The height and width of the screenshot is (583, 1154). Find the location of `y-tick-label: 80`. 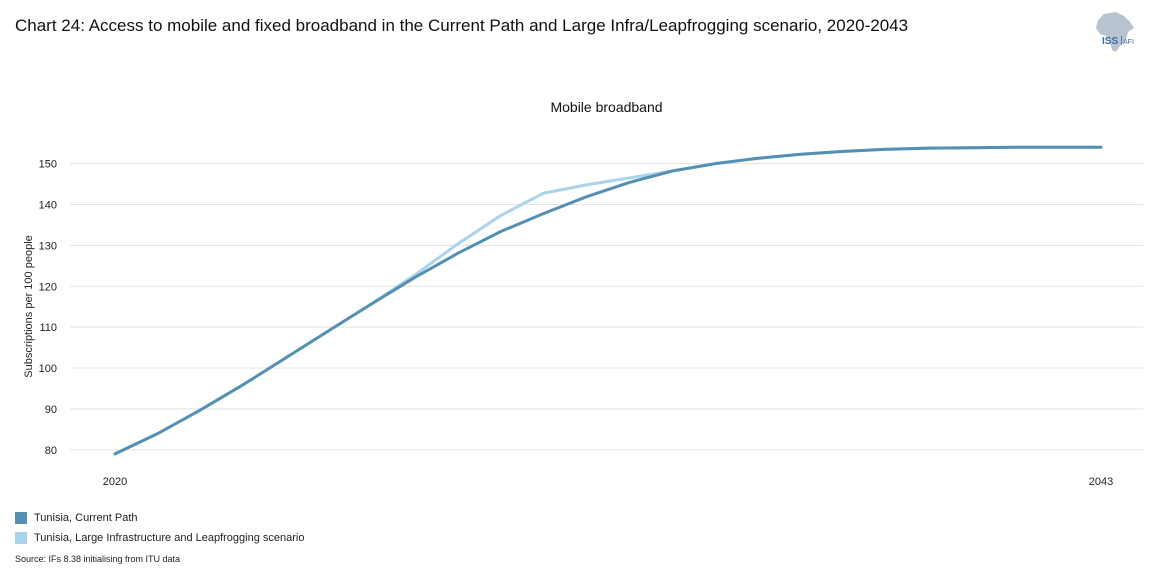

y-tick-label: 80 is located at coordinates (51, 451).